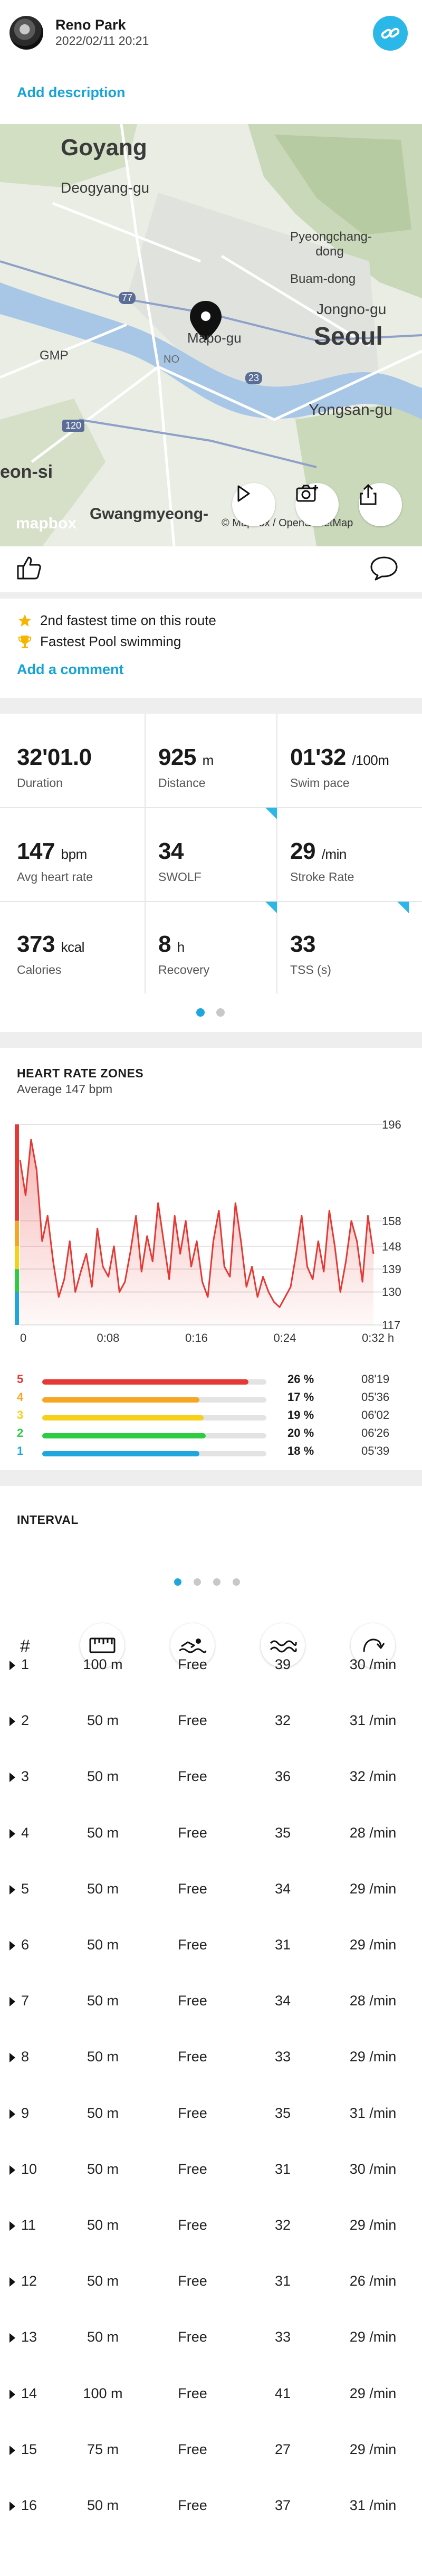 This screenshot has height=2576, width=422. Describe the element at coordinates (224, 861) in the screenshot. I see `stat-swolf: 34 SWOLF` at that location.